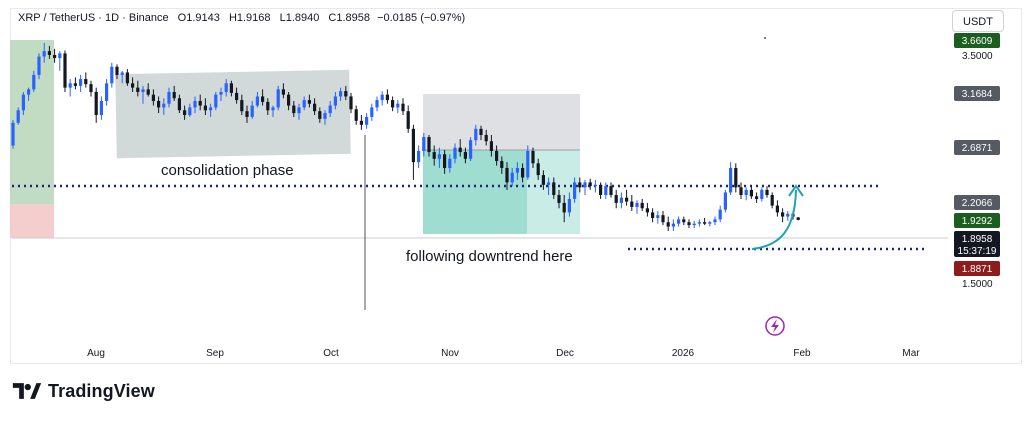  What do you see at coordinates (93, 18) in the screenshot?
I see `symbol-label: XRP / TetherUS · 1D · Binance` at bounding box center [93, 18].